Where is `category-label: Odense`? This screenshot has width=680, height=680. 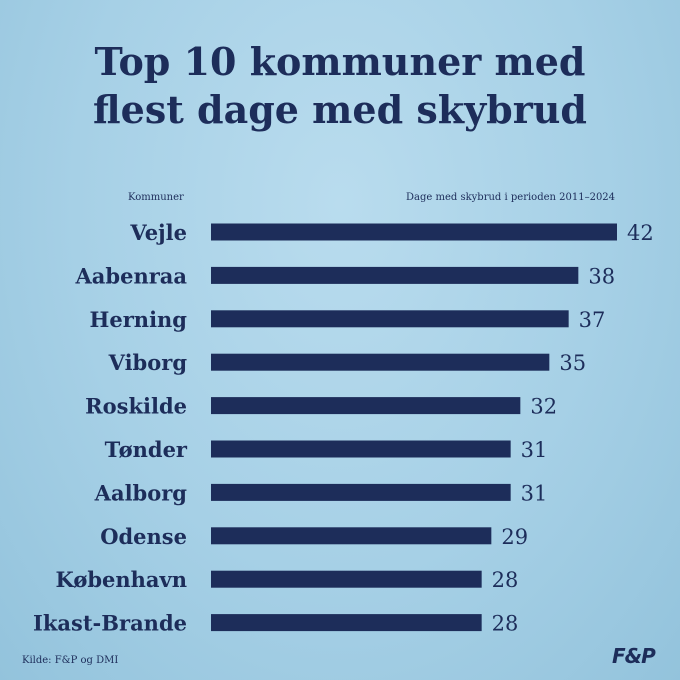 category-label: Odense is located at coordinates (143, 536).